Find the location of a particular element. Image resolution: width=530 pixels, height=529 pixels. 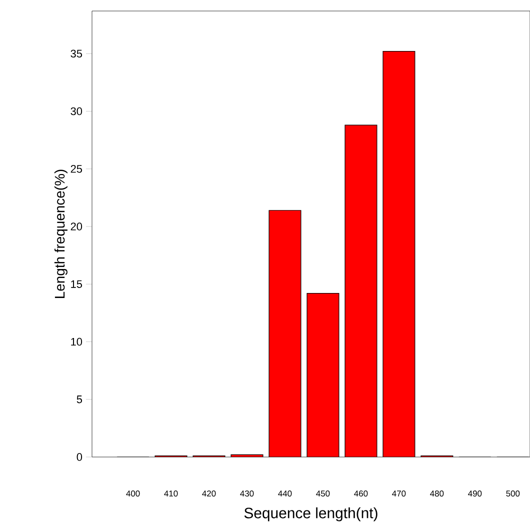

y-tick-label: 30 is located at coordinates (76, 111).